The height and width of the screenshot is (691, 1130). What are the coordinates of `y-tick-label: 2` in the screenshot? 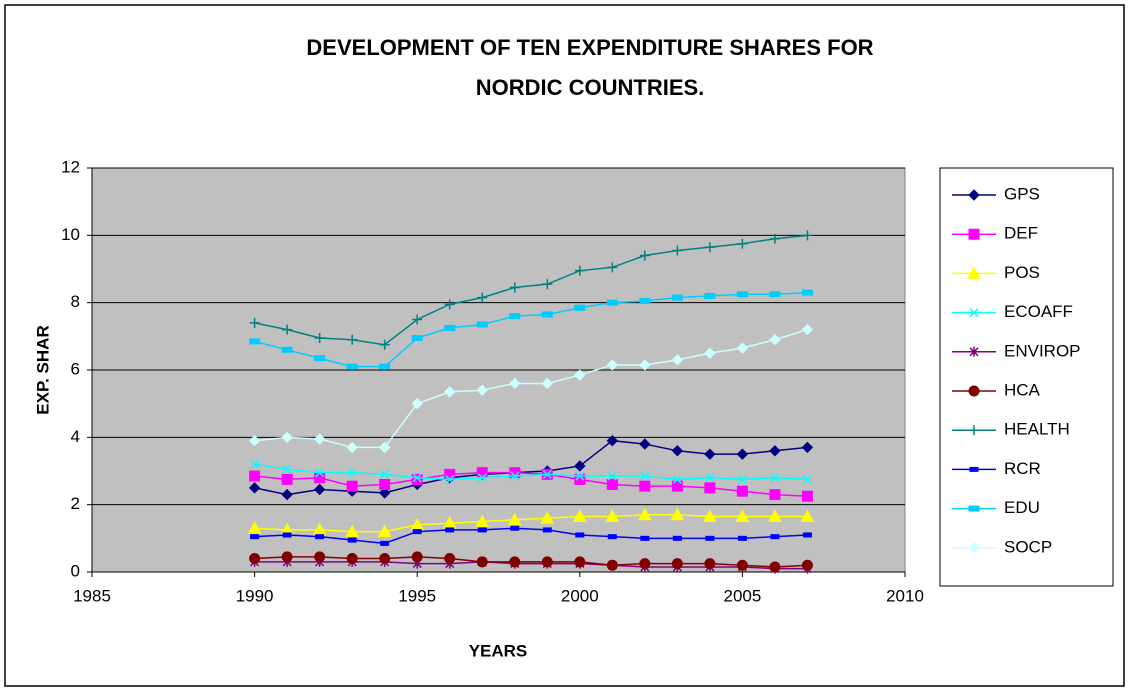 It's located at (75, 503).